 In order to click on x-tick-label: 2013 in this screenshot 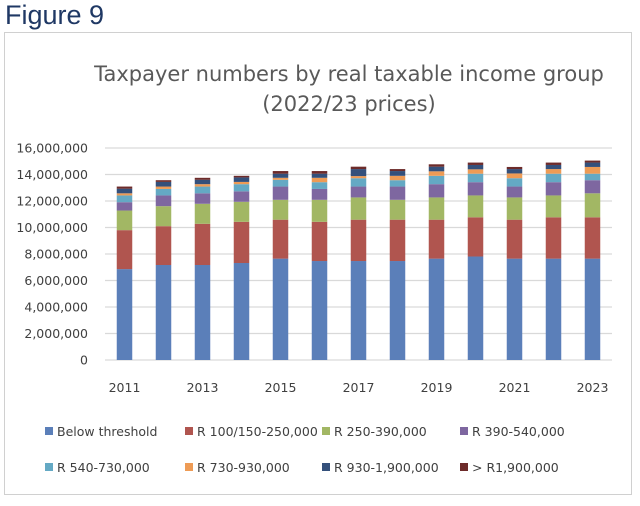, I will do `click(203, 387)`.